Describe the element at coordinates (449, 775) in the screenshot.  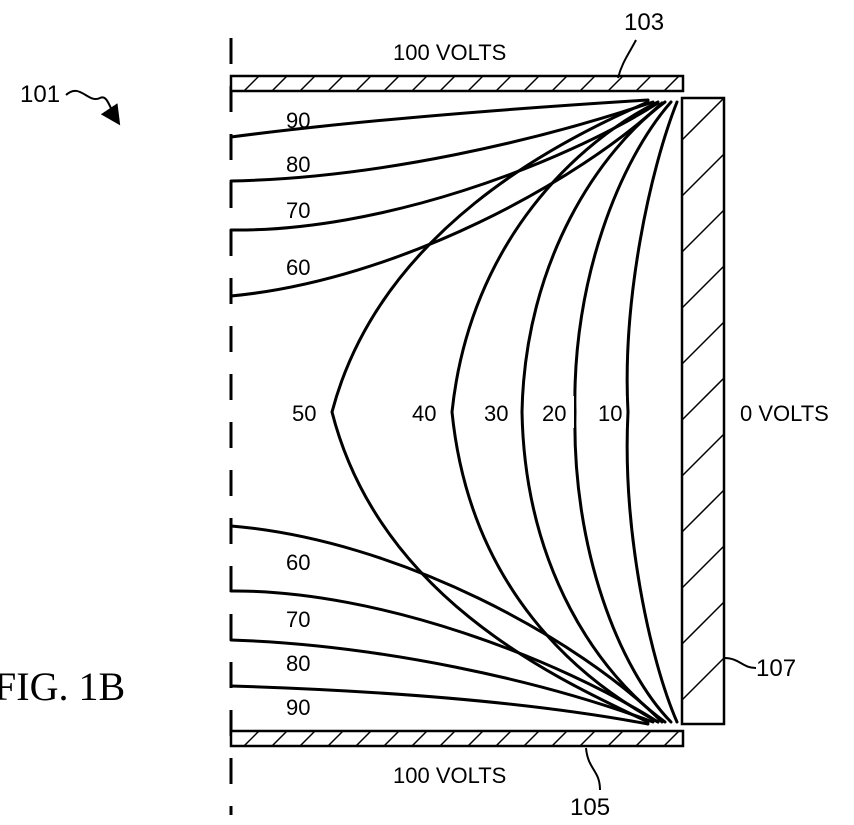
I see `bottom-voltage-label: 100 VOLTS` at that location.